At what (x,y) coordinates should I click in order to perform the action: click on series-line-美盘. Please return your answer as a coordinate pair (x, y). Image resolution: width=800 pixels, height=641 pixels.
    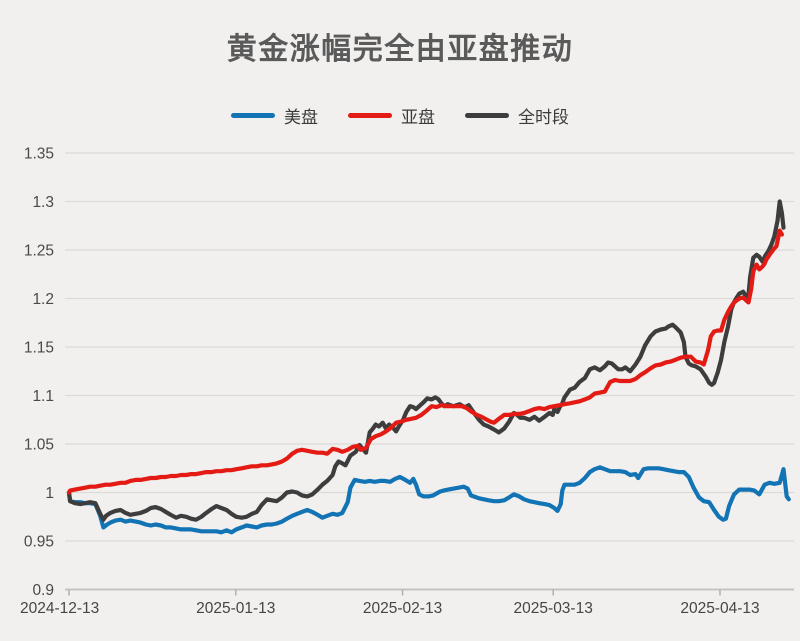
    Looking at the image, I should click on (428, 500).